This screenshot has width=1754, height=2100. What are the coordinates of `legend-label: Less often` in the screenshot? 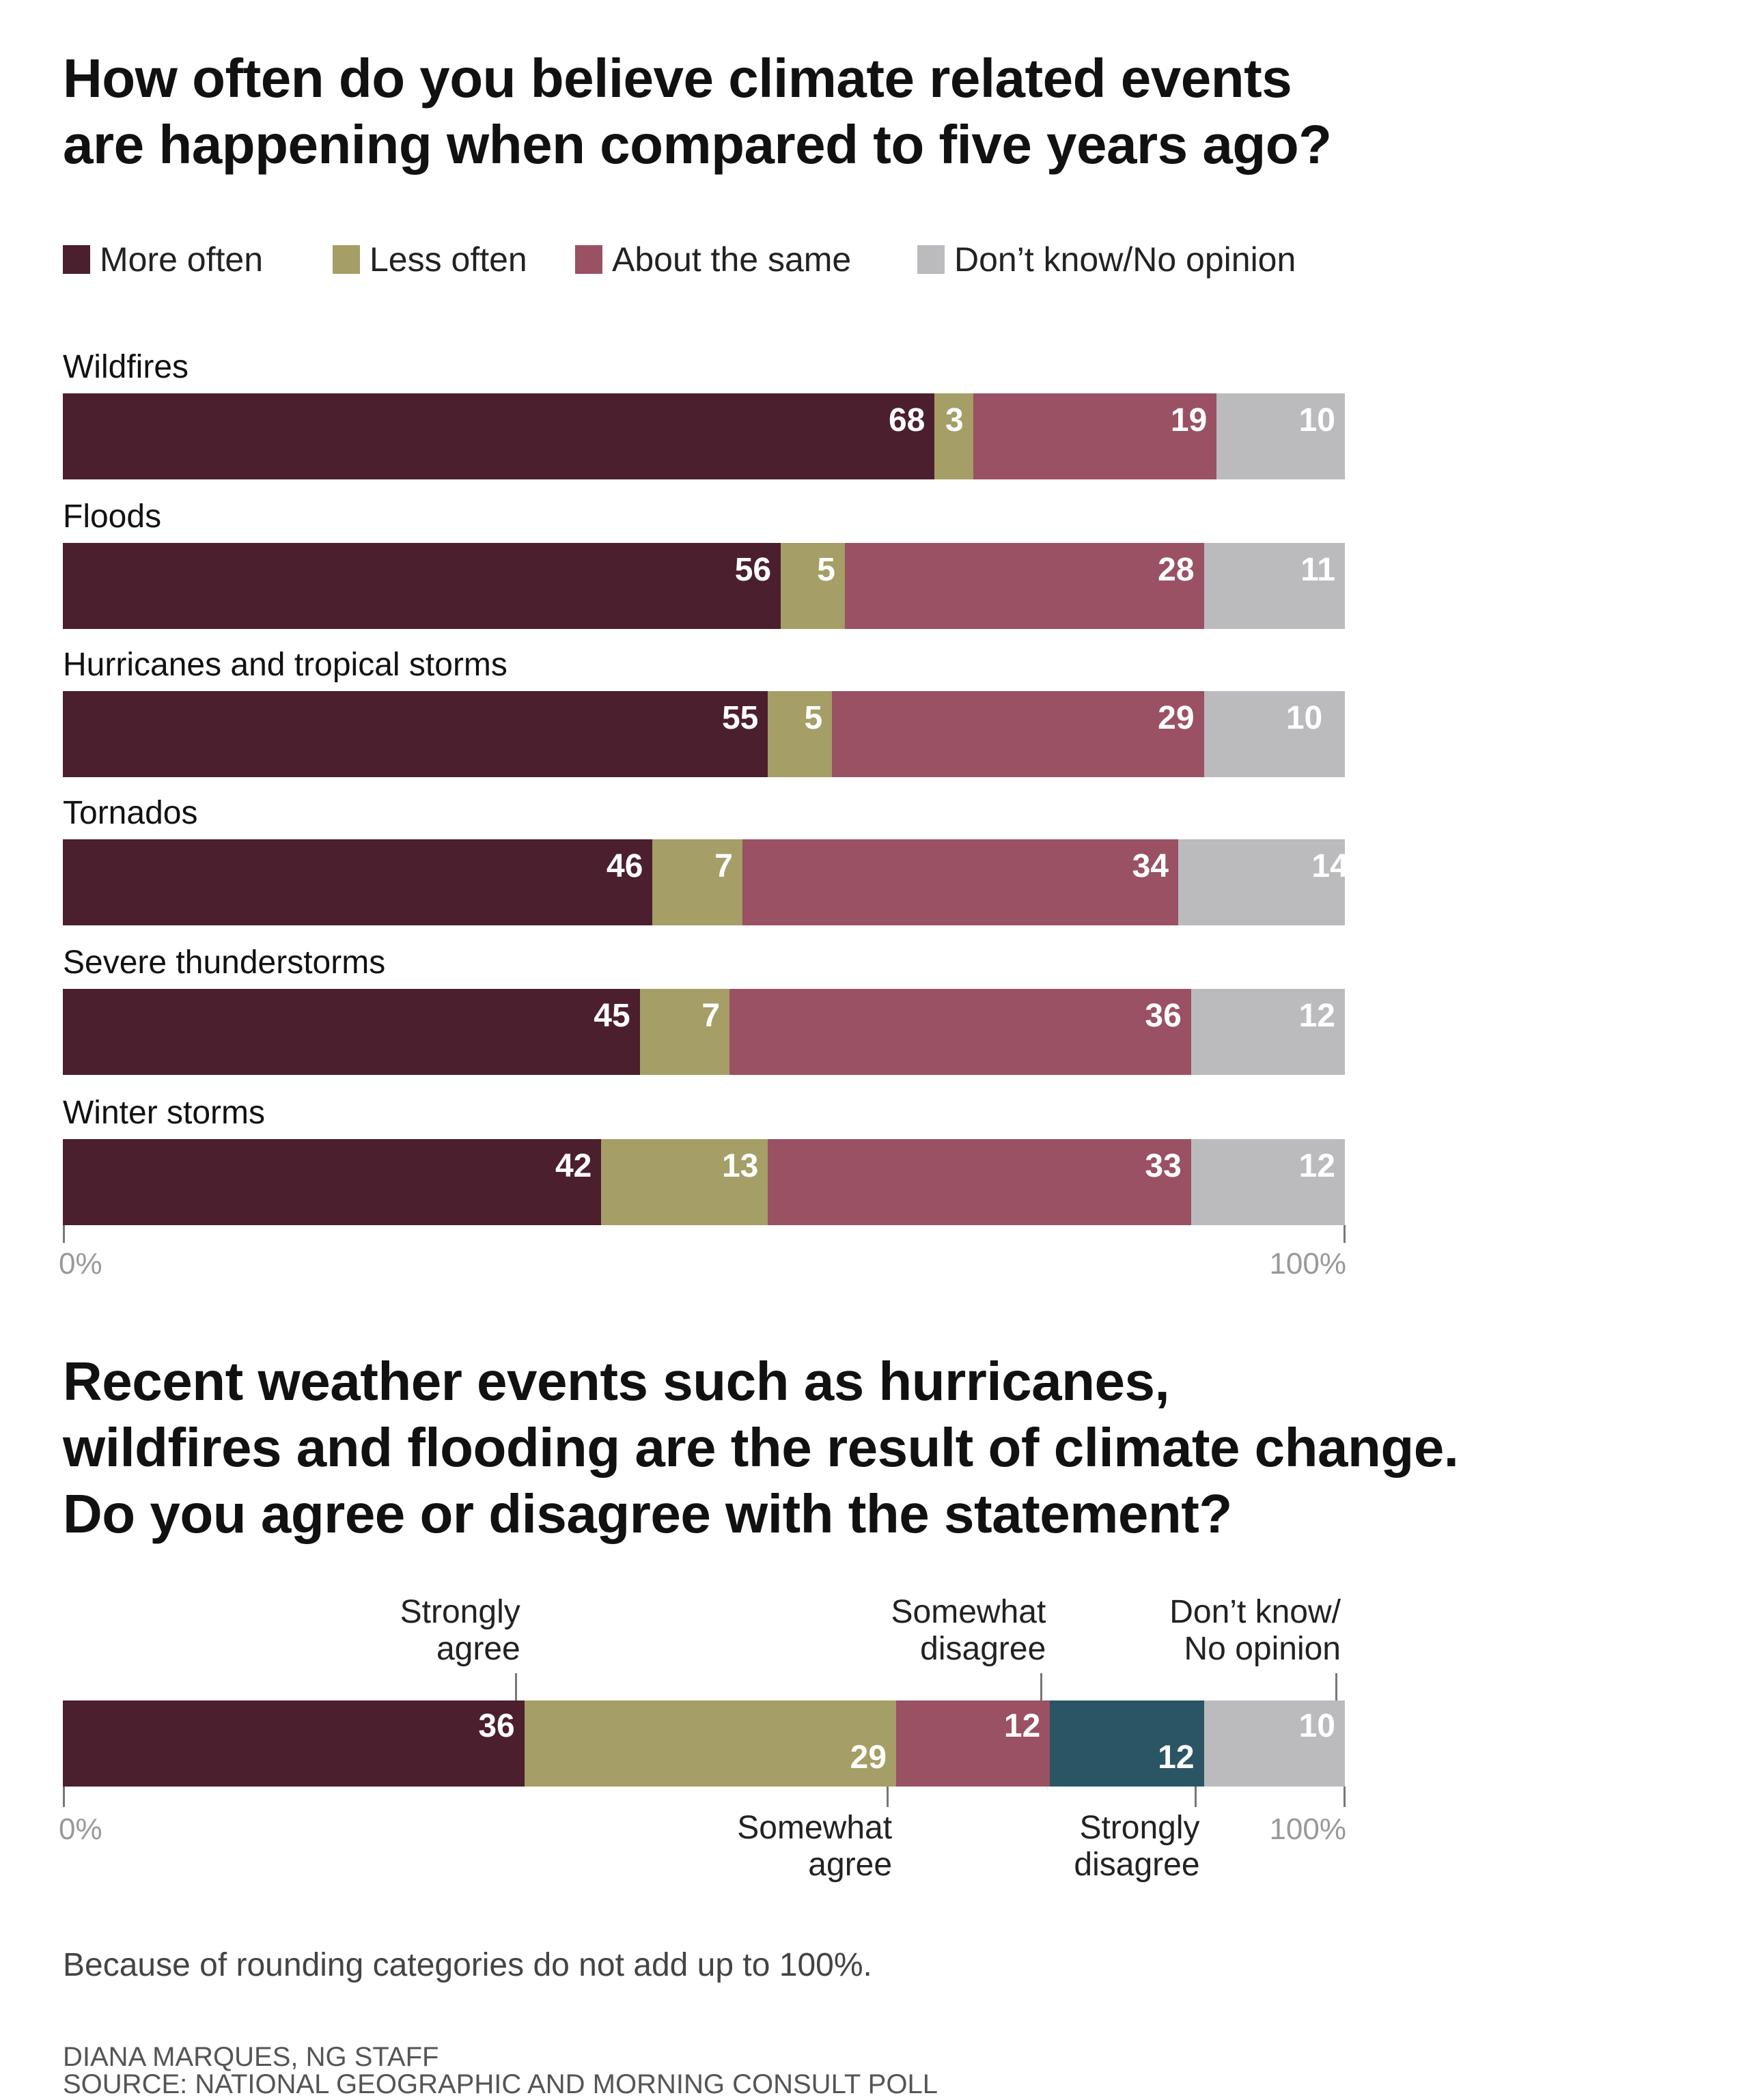 It's located at (449, 259).